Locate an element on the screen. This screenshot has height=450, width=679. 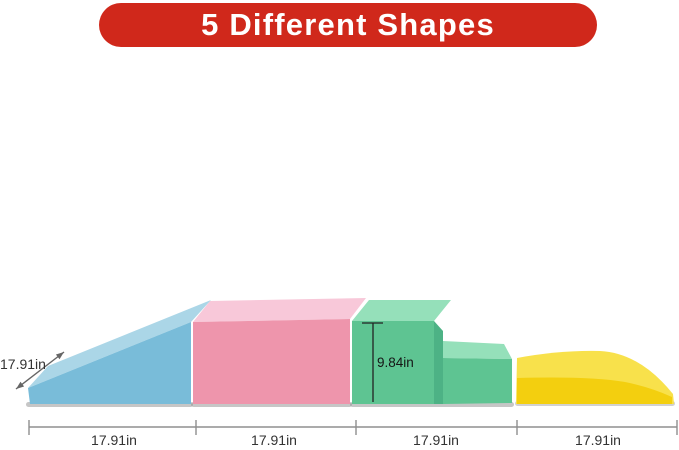
slope-dimension-line is located at coordinates (40, 370).